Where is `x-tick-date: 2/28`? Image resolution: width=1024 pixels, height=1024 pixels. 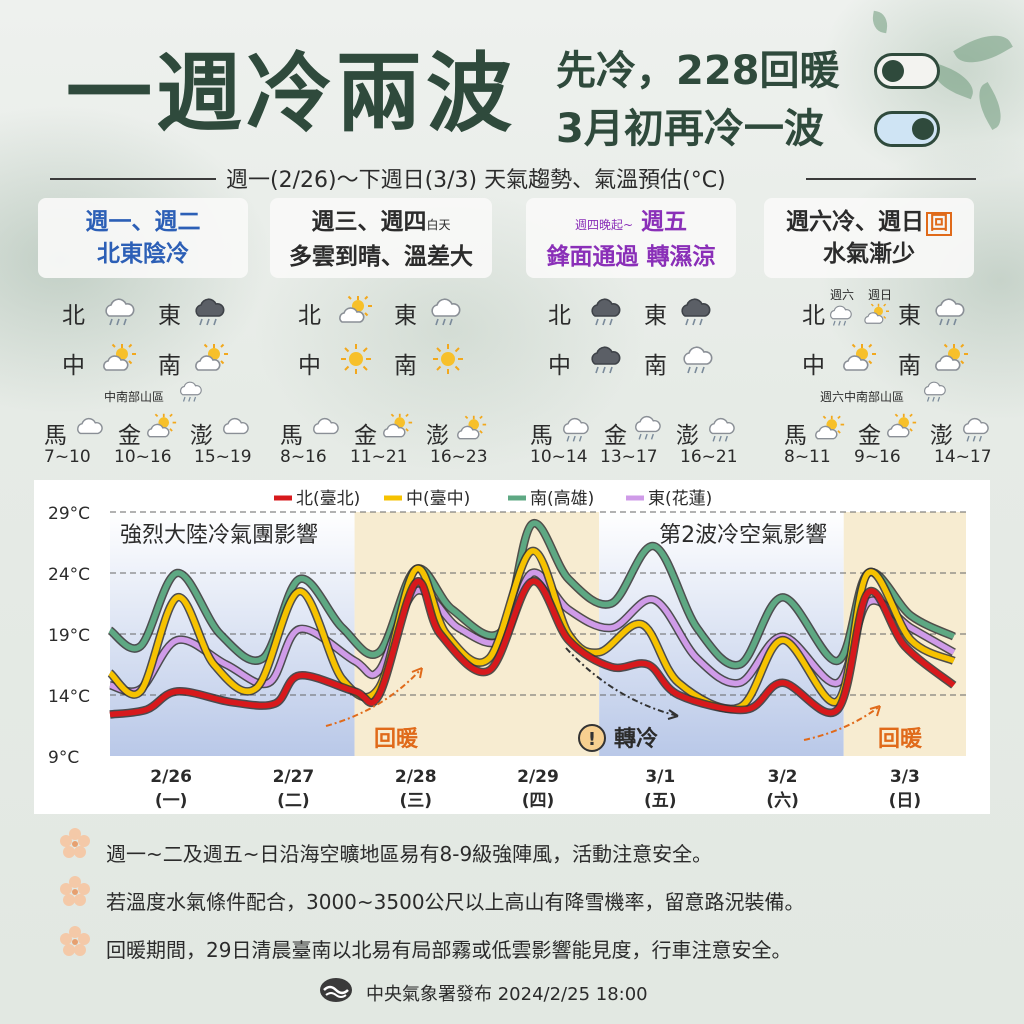
x-tick-date: 2/28 is located at coordinates (416, 777).